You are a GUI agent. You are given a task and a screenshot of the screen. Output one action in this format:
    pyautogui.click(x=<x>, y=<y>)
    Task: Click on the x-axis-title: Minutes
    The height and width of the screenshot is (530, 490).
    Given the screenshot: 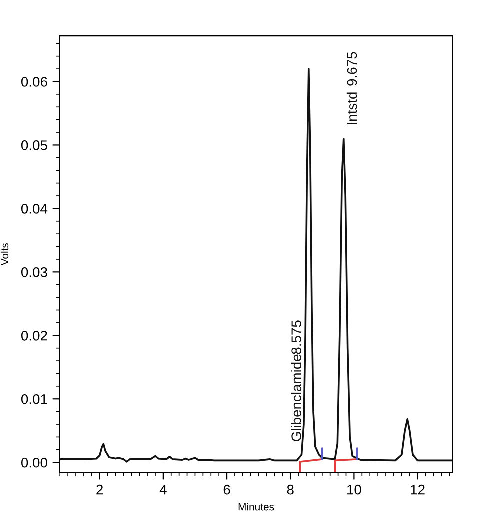 What is the action you would take?
    pyautogui.click(x=256, y=507)
    